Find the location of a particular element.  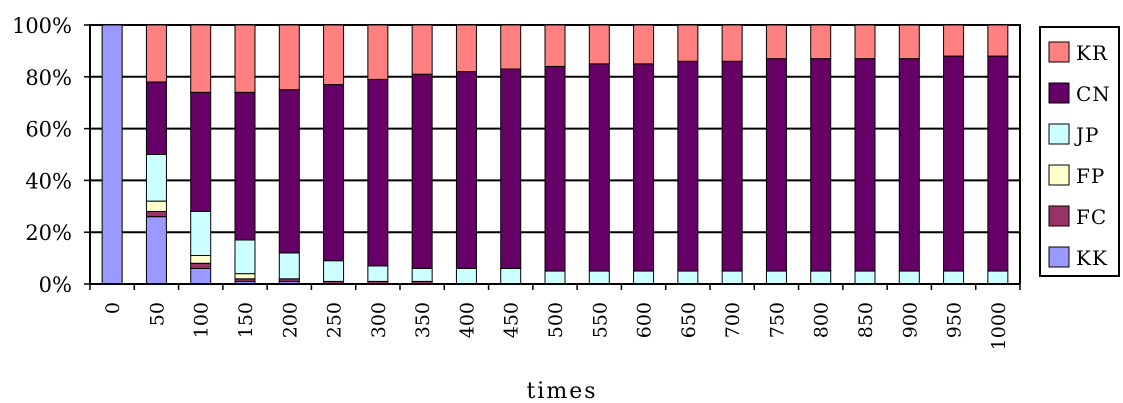

legend-swatch-kr is located at coordinates (1059, 52).